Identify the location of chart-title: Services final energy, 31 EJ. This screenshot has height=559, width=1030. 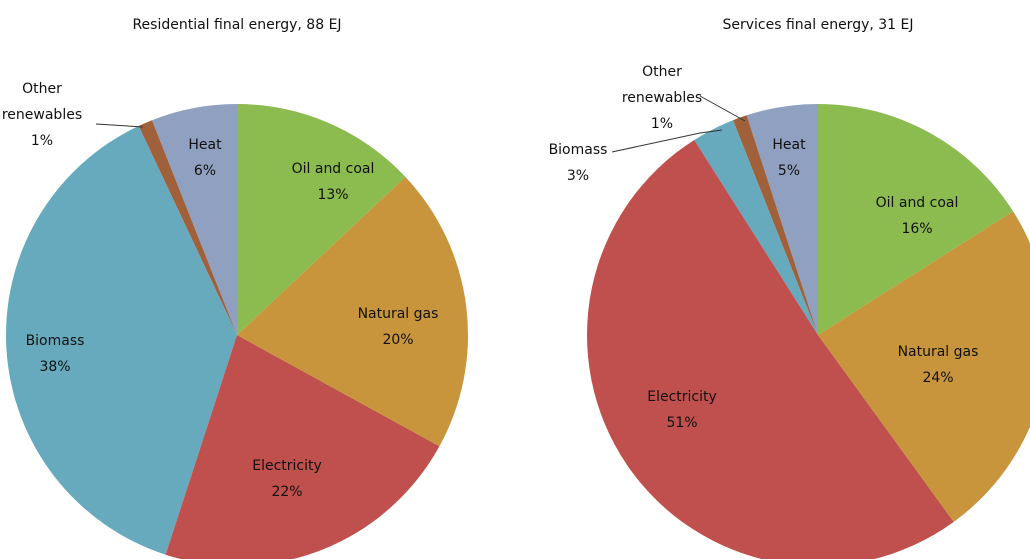
(818, 25).